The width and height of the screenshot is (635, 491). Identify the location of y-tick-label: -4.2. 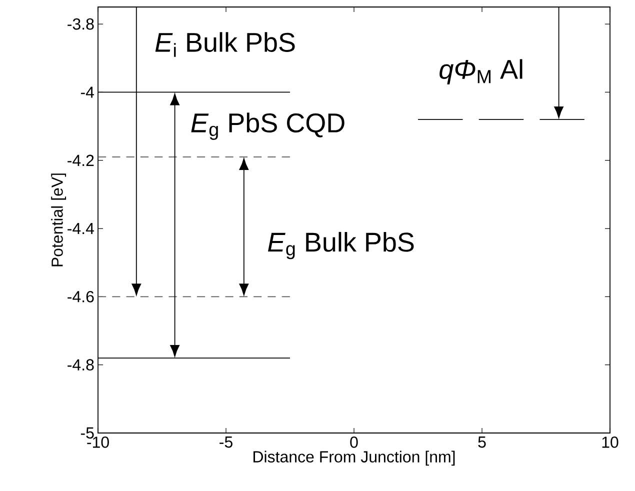
(81, 160).